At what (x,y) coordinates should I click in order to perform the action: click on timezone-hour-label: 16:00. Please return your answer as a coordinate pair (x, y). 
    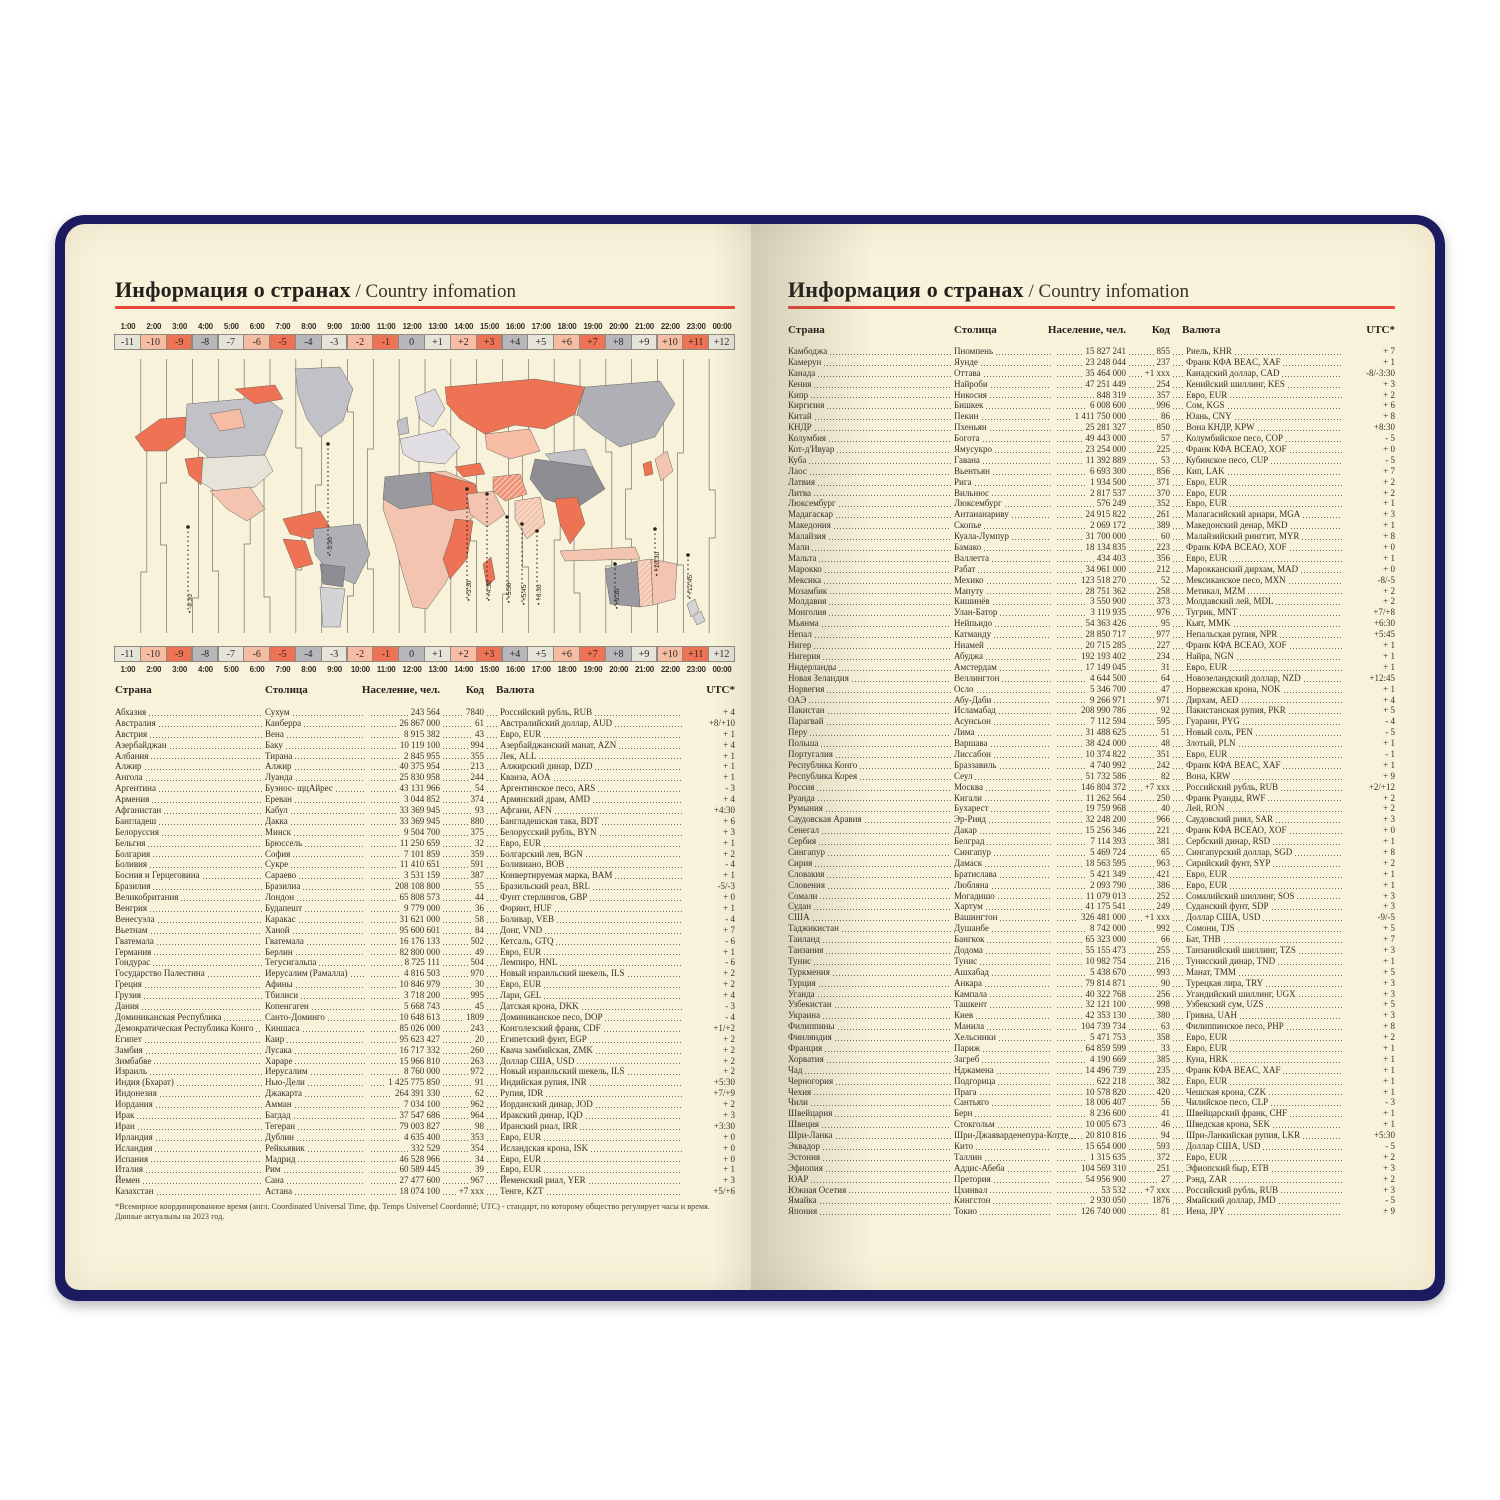
    Looking at the image, I should click on (515, 669).